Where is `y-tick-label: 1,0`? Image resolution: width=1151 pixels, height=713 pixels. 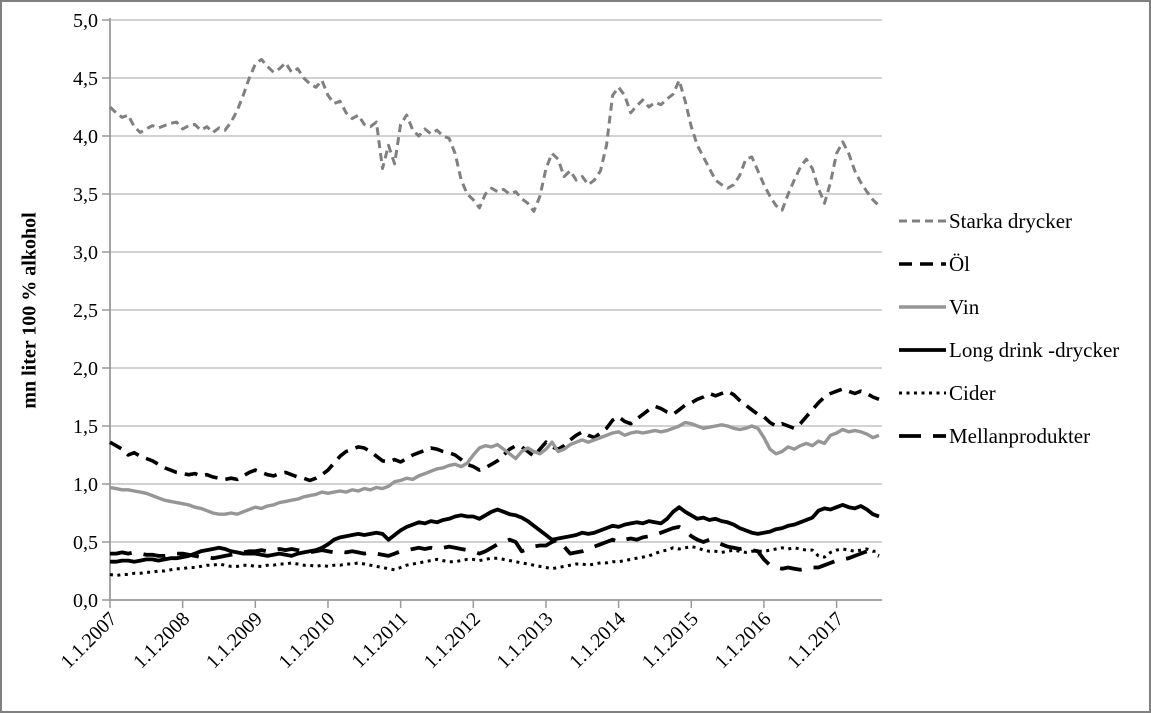 y-tick-label: 1,0 is located at coordinates (85, 485).